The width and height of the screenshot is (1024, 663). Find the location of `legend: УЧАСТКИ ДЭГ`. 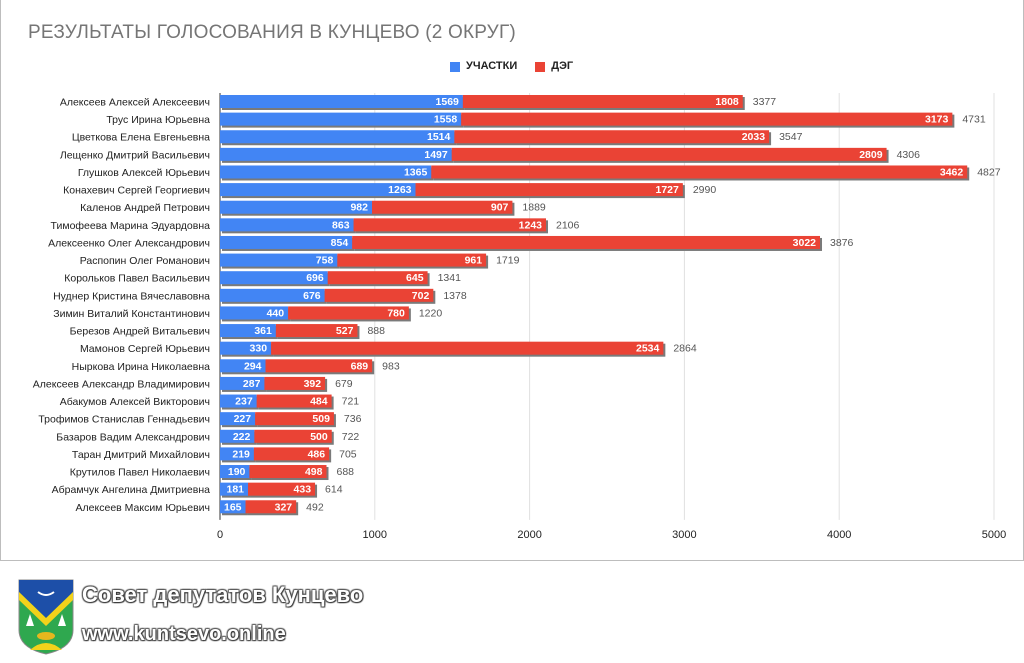

legend: УЧАСТКИ ДЭГ is located at coordinates (511, 66).